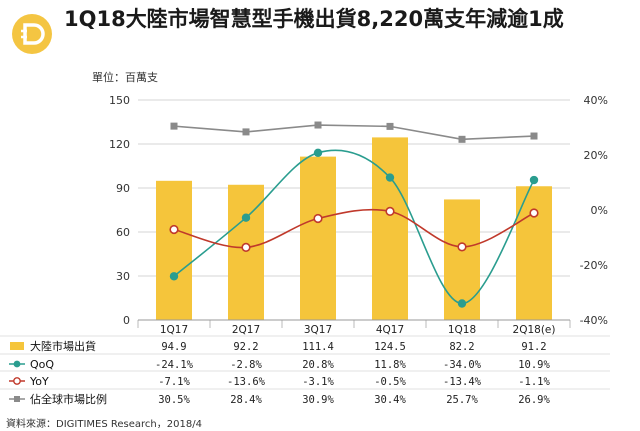 The image size is (640, 431). Describe the element at coordinates (123, 232) in the screenshot. I see `y-left-tick-label: 60` at that location.